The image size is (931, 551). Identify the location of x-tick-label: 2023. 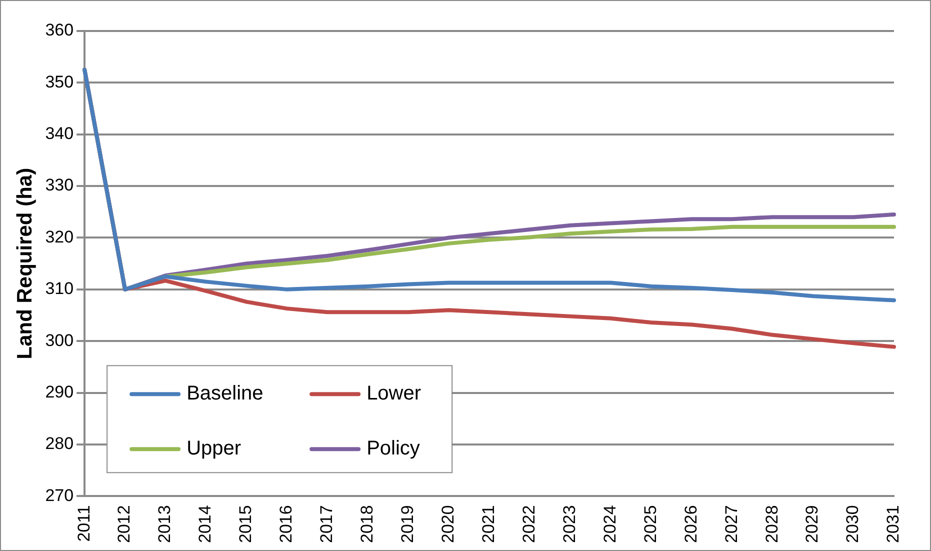
(569, 524).